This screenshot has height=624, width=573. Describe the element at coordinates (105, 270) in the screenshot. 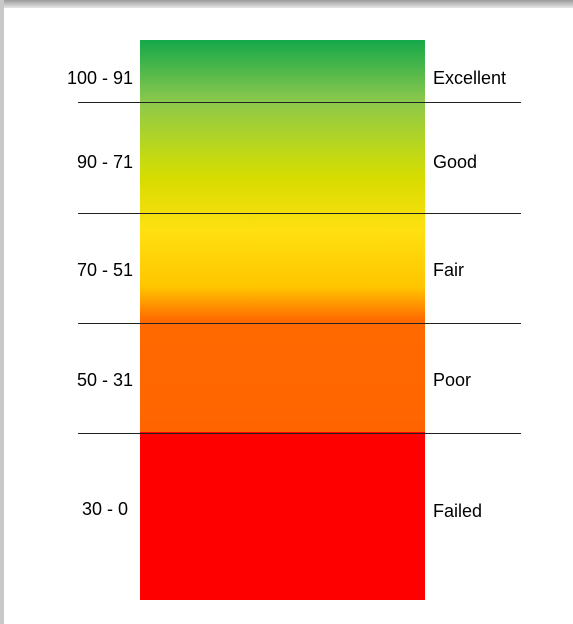

I see `range-label: 70 - 51` at that location.